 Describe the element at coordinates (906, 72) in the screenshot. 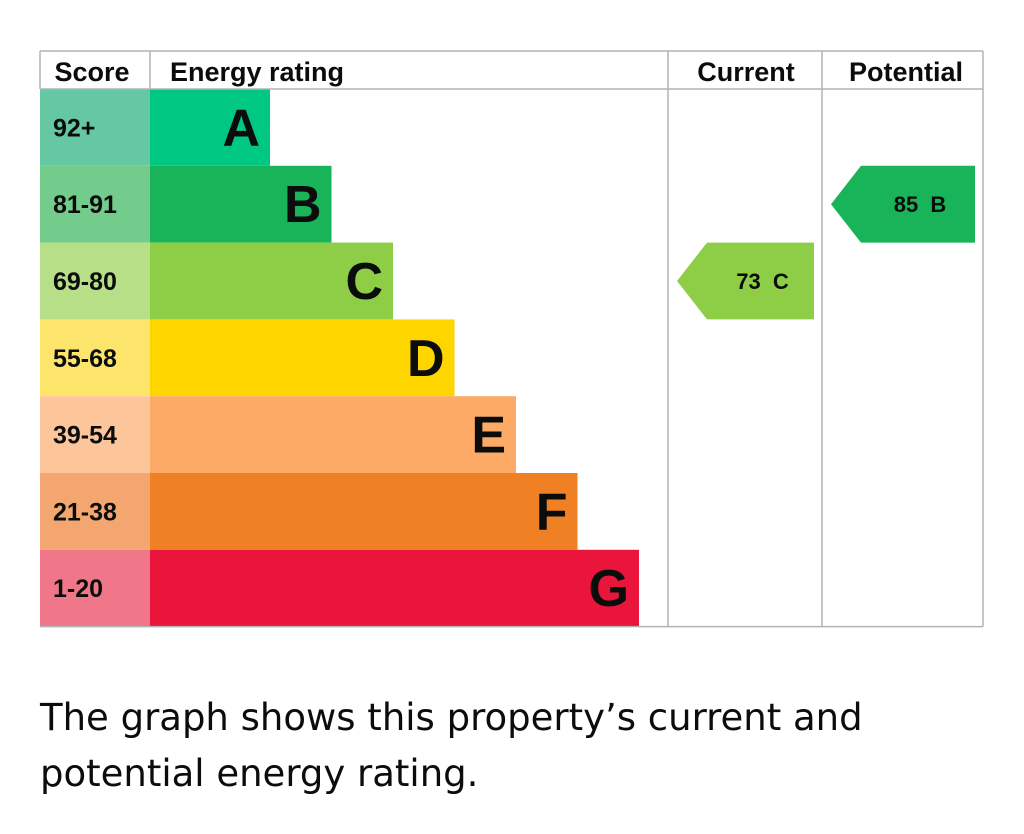

I see `header-potential: Potential` at that location.